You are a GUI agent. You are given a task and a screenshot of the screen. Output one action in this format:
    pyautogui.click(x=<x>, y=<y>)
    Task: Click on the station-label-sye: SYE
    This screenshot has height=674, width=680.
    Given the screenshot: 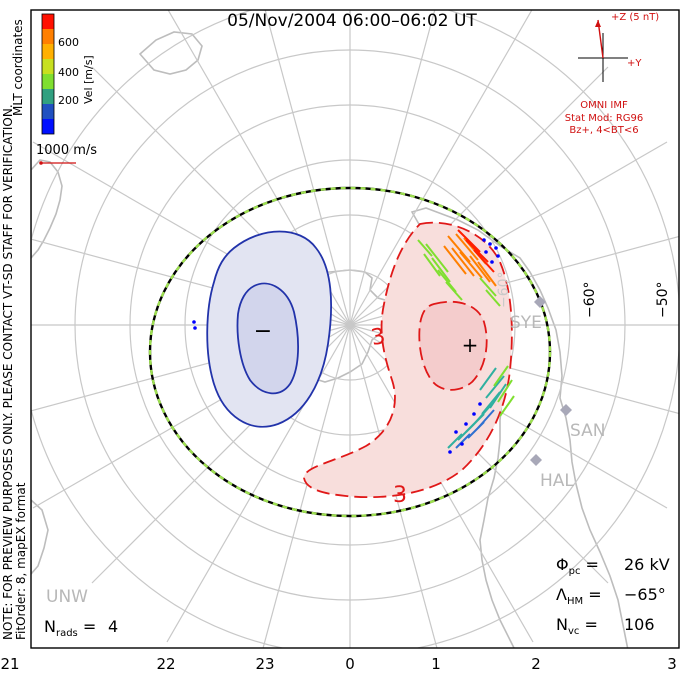 What is the action you would take?
    pyautogui.click(x=526, y=323)
    